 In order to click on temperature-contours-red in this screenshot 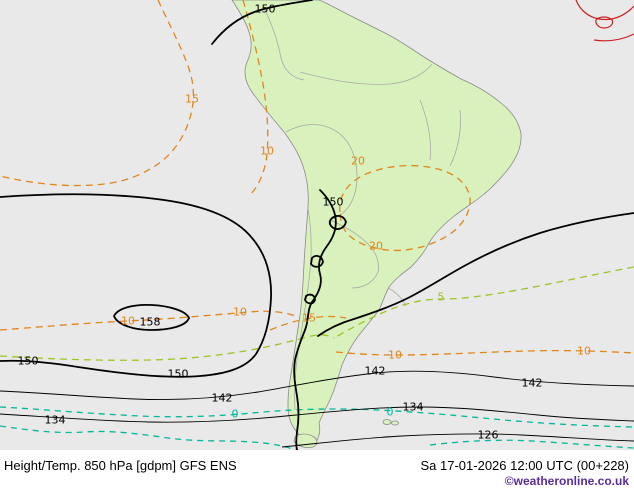, I will do `click(604, 21)`.